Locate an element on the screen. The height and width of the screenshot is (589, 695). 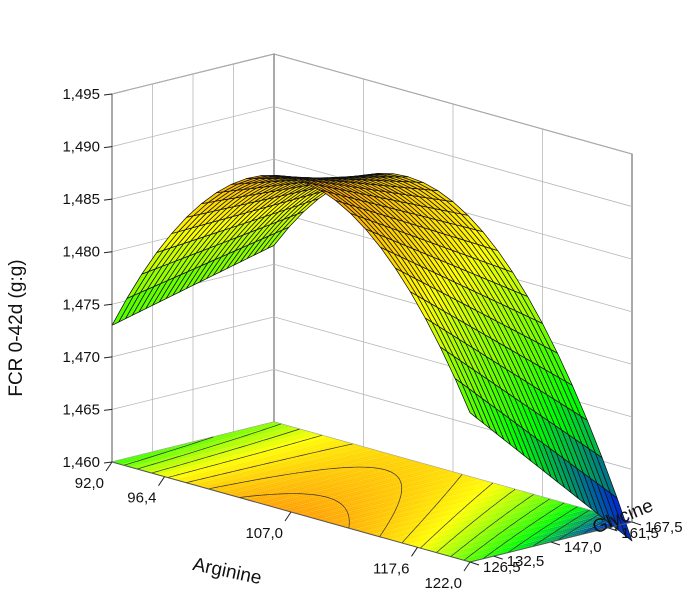
x-axis-title: Arginine is located at coordinates (227, 571).